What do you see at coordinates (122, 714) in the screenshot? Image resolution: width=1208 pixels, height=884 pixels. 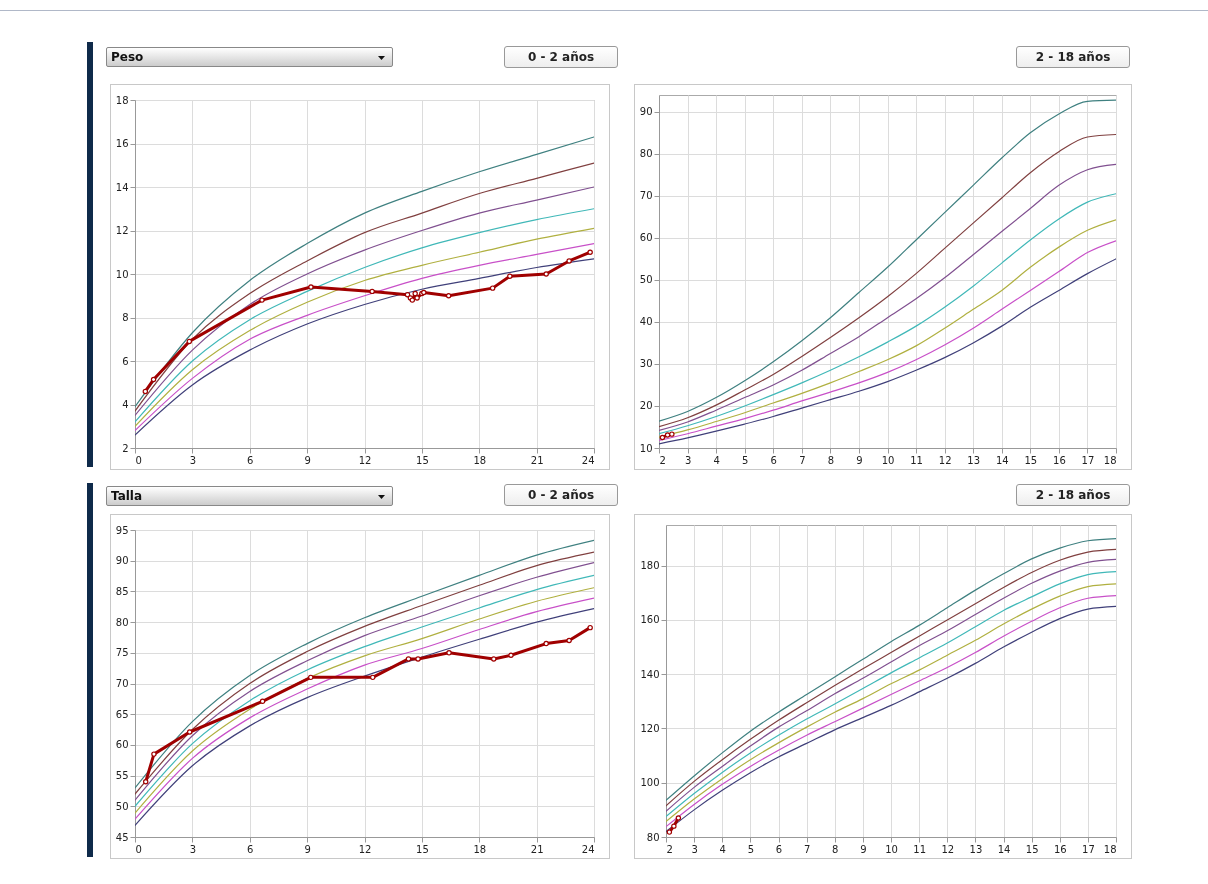 I see `y-tick-label: 65` at bounding box center [122, 714].